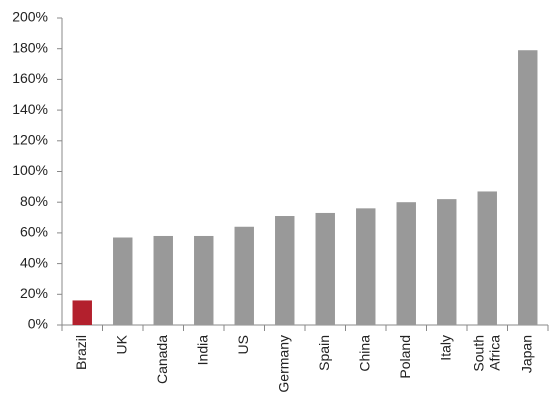 The width and height of the screenshot is (560, 410). I want to click on x-tick-label: US, so click(243, 344).